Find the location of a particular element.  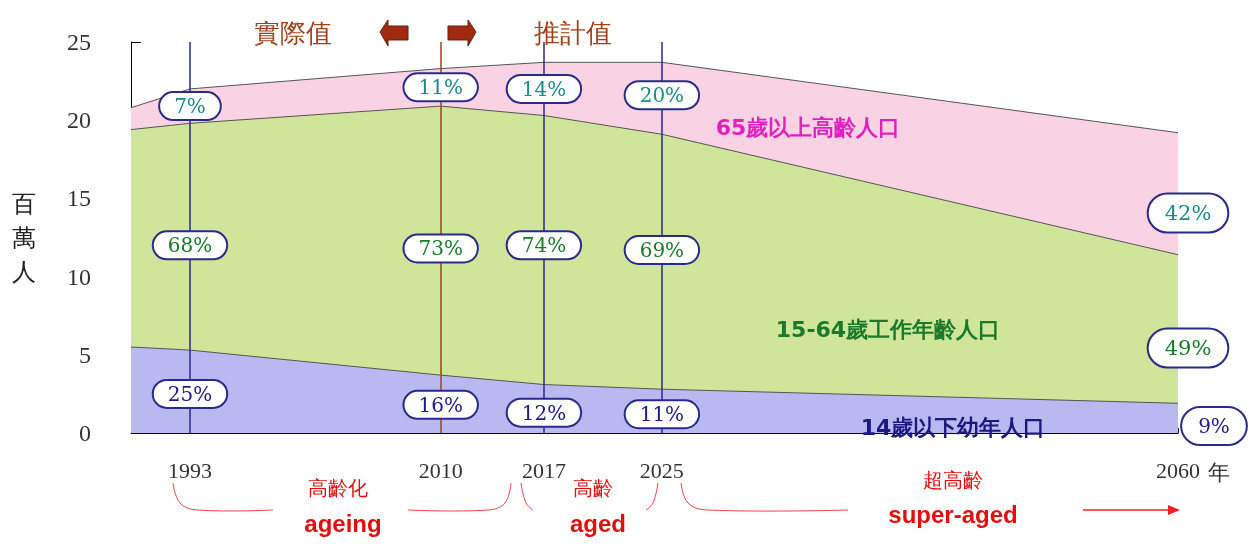

annotation: 74% is located at coordinates (544, 245).